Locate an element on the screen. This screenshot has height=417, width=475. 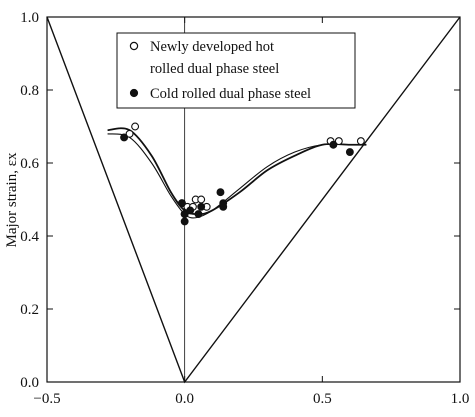
x-tick-label: −0.5 is located at coordinates (46, 399).